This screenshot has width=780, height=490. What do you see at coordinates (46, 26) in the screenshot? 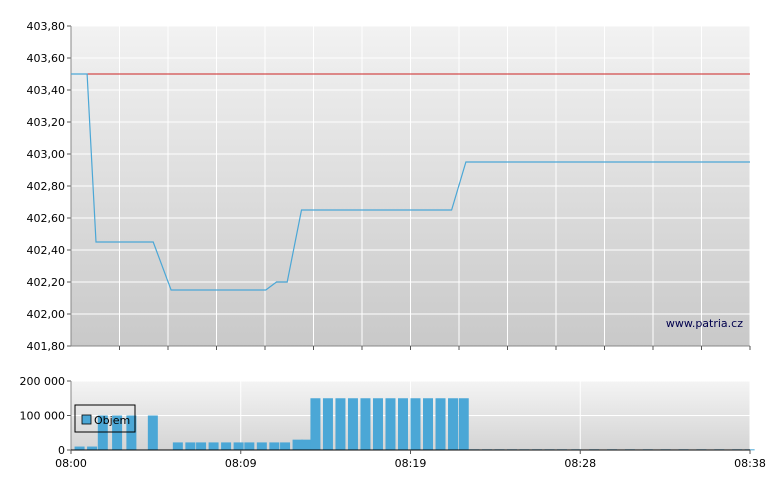
I see `price-y-tick-label: 403,80` at bounding box center [46, 26].